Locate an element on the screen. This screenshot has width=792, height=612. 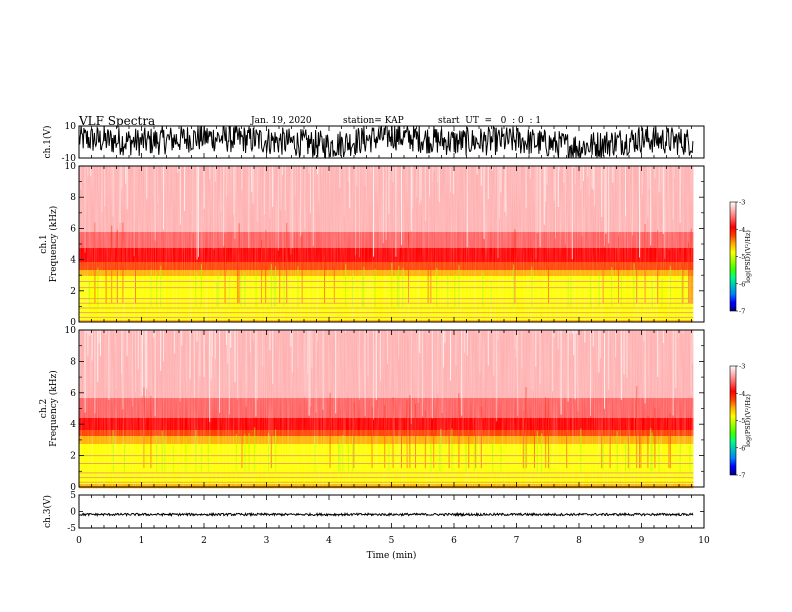
ch1-colorbar: -3 -4 -5 -6 -7 log(PSD)(V²/Hz) is located at coordinates (740, 257).